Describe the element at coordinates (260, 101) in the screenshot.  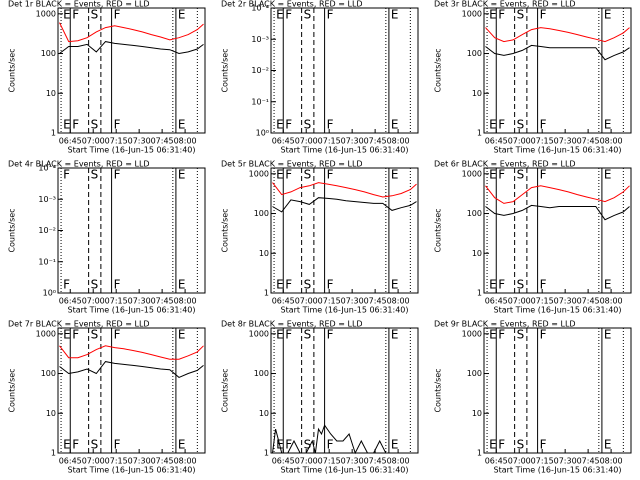
I see `y-tick-label: 10⁻¹` at that location.